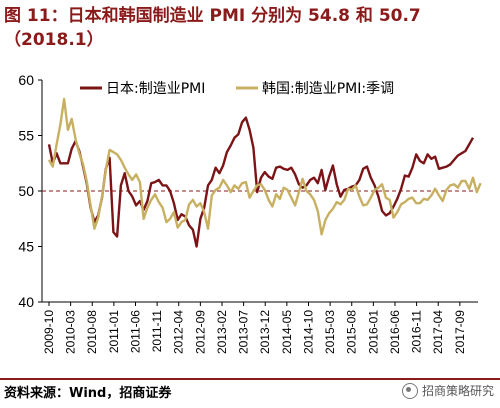 This screenshot has height=408, width=500. I want to click on watermark-text: 招商策略研究, so click(457, 391).